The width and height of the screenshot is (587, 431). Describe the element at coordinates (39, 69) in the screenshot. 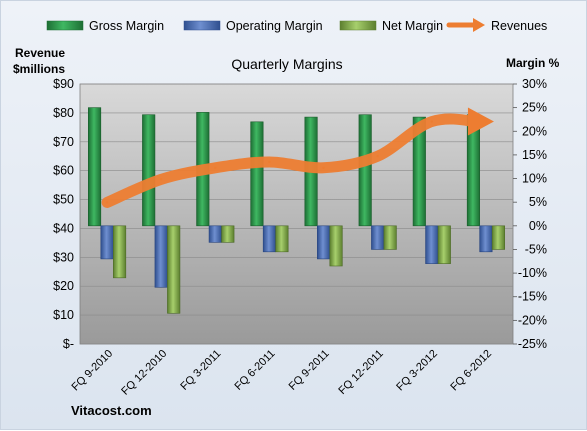

I see `left-axis-title-line2: $millions` at that location.